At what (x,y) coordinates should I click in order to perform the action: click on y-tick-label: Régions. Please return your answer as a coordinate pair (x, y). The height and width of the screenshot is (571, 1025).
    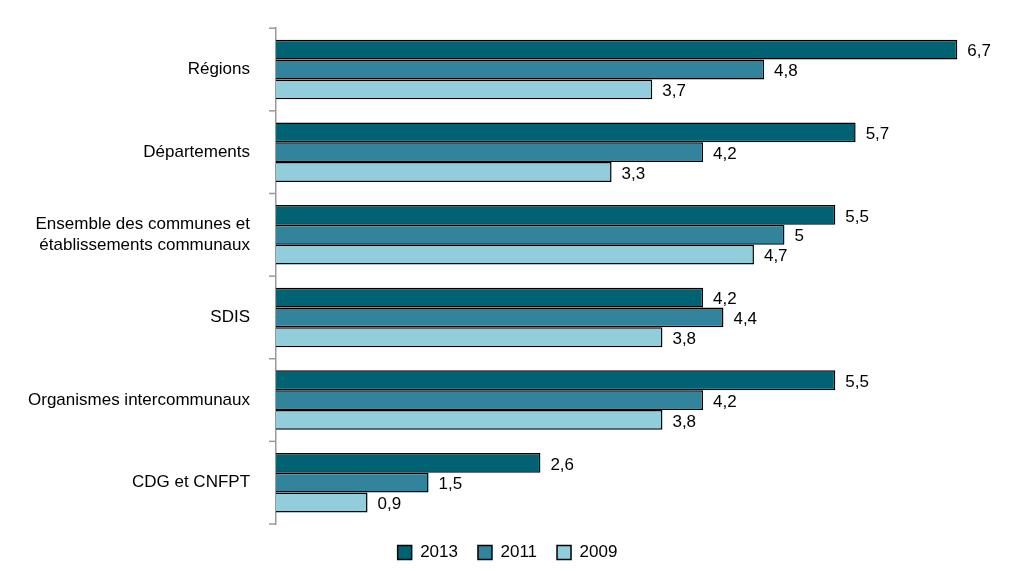
    Looking at the image, I should click on (219, 69).